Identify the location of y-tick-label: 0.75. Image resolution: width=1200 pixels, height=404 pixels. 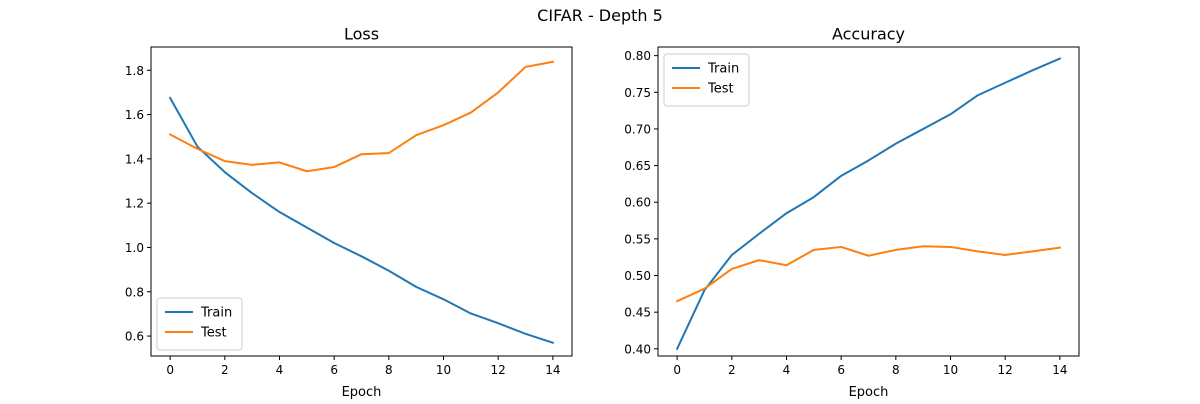
(637, 93).